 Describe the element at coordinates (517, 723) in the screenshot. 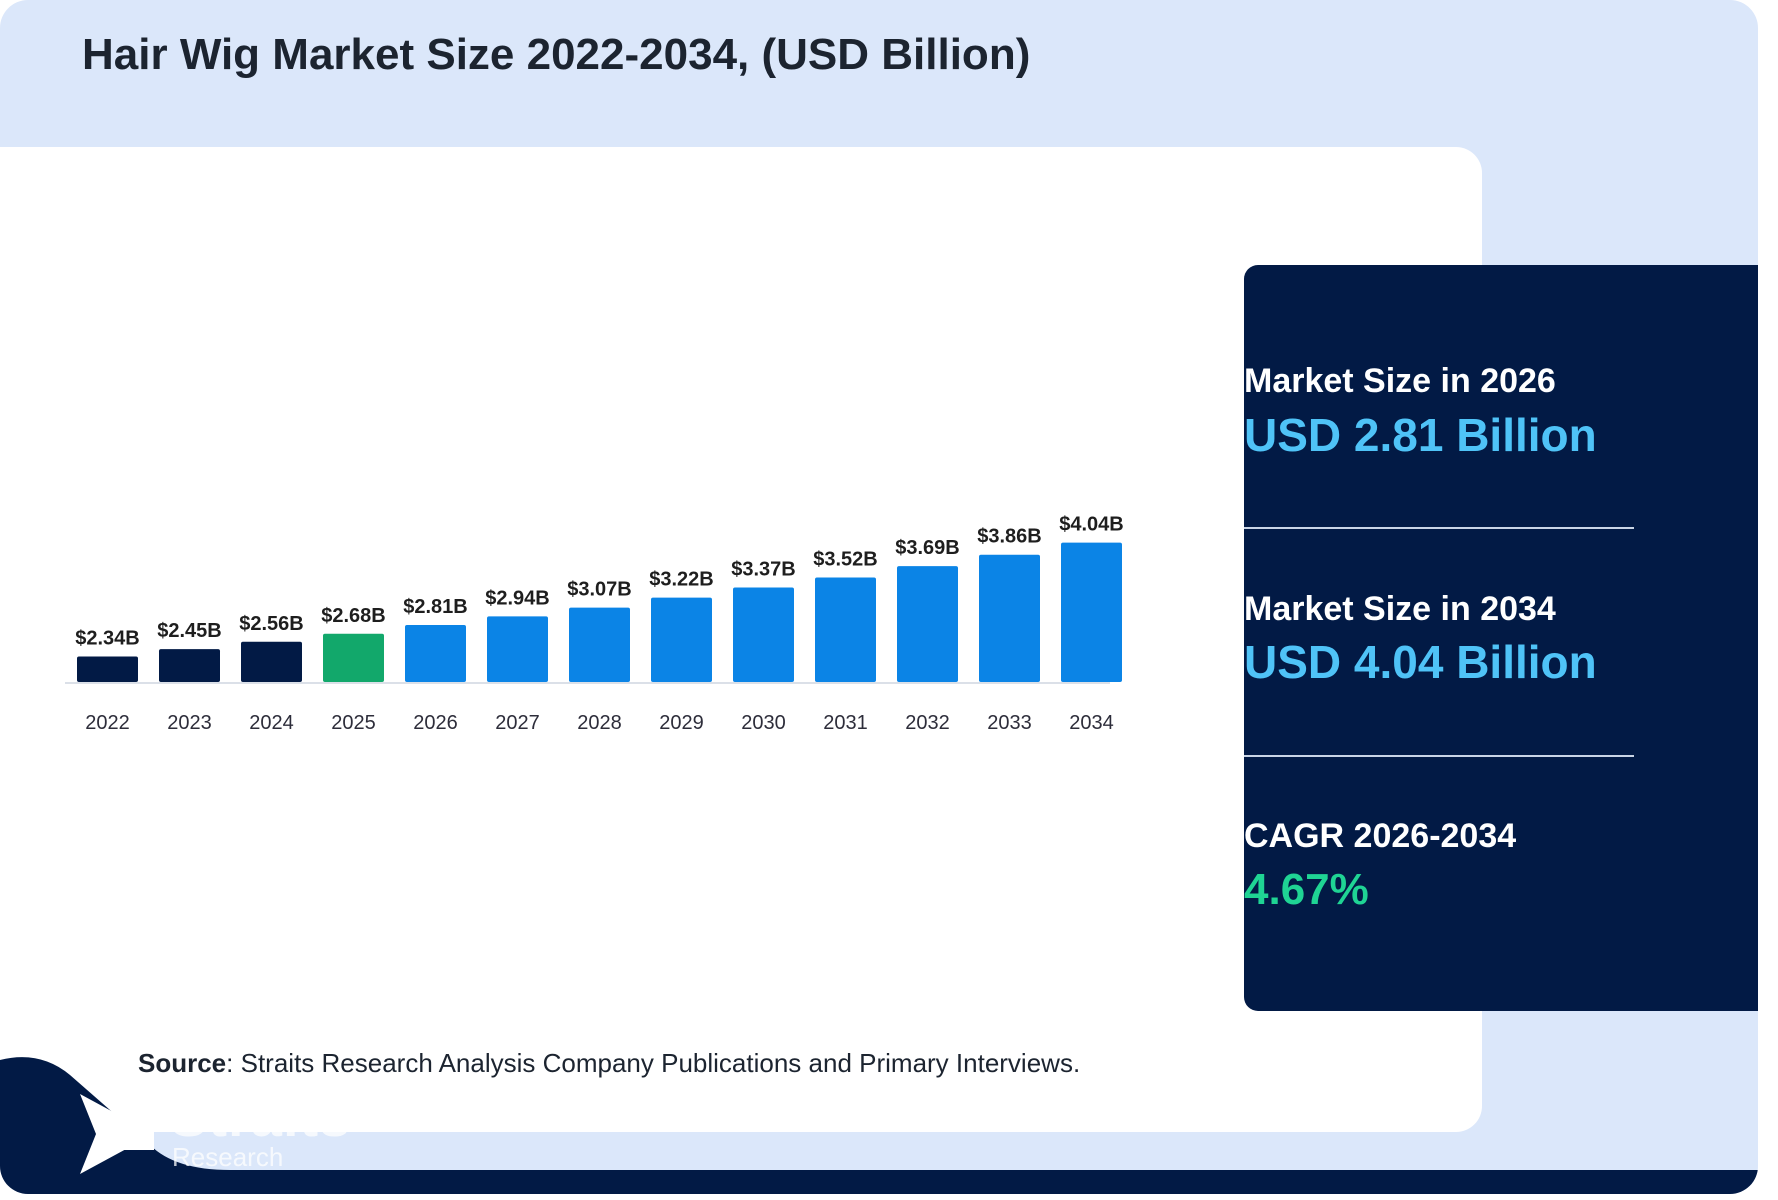

I see `x-tick-2027: 2027` at that location.